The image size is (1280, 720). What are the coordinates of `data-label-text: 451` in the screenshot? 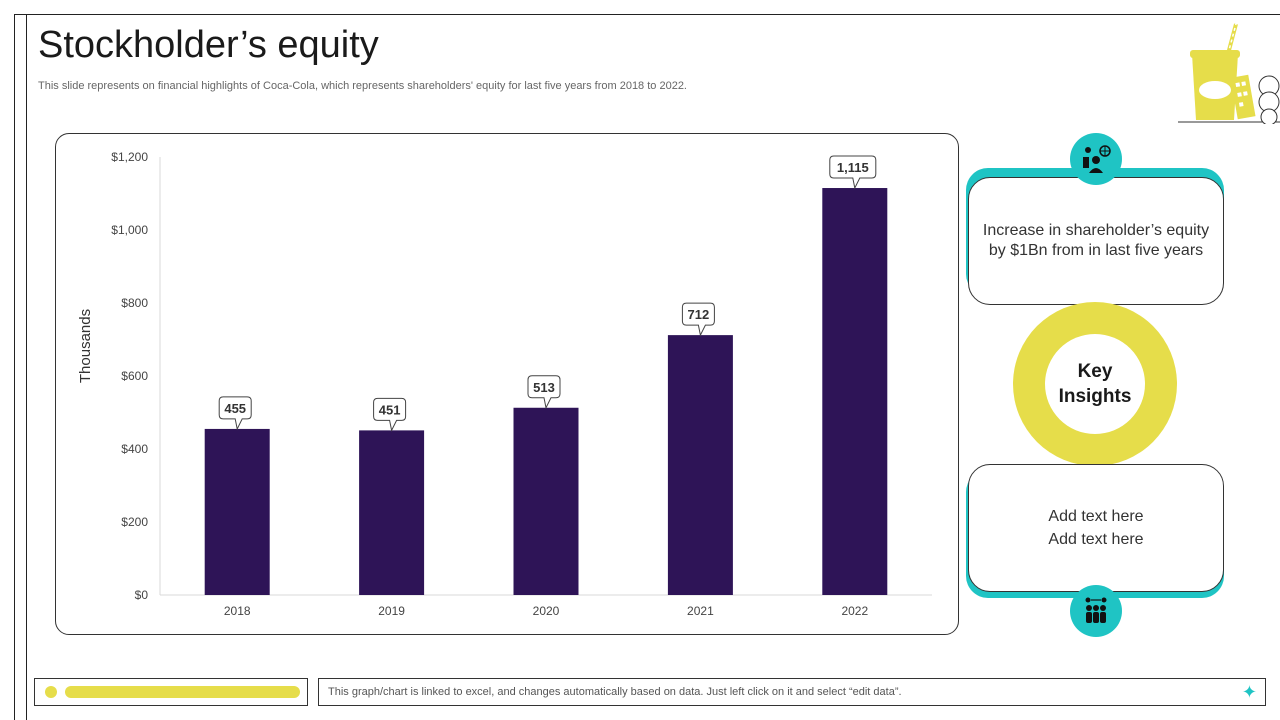 It's located at (390, 409).